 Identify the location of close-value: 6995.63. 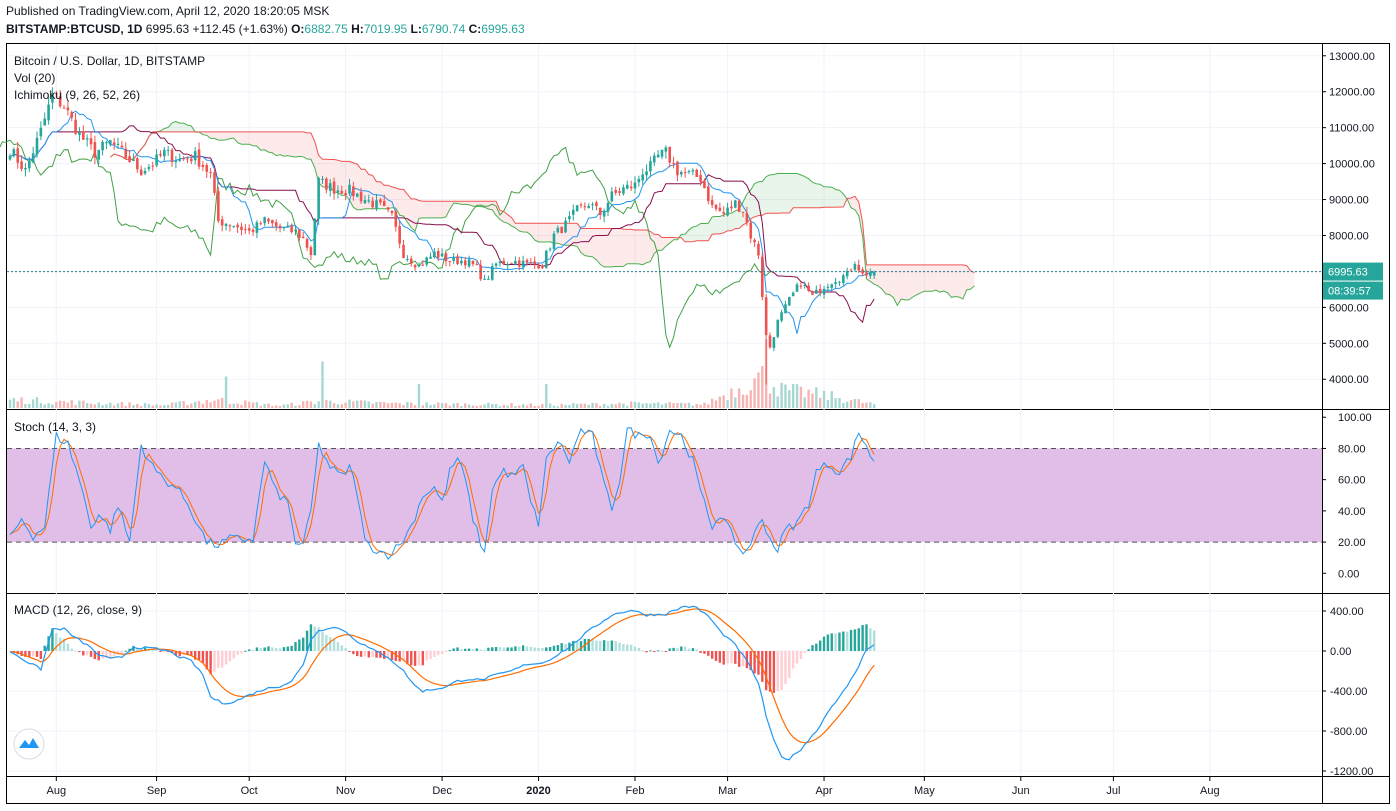
(503, 29).